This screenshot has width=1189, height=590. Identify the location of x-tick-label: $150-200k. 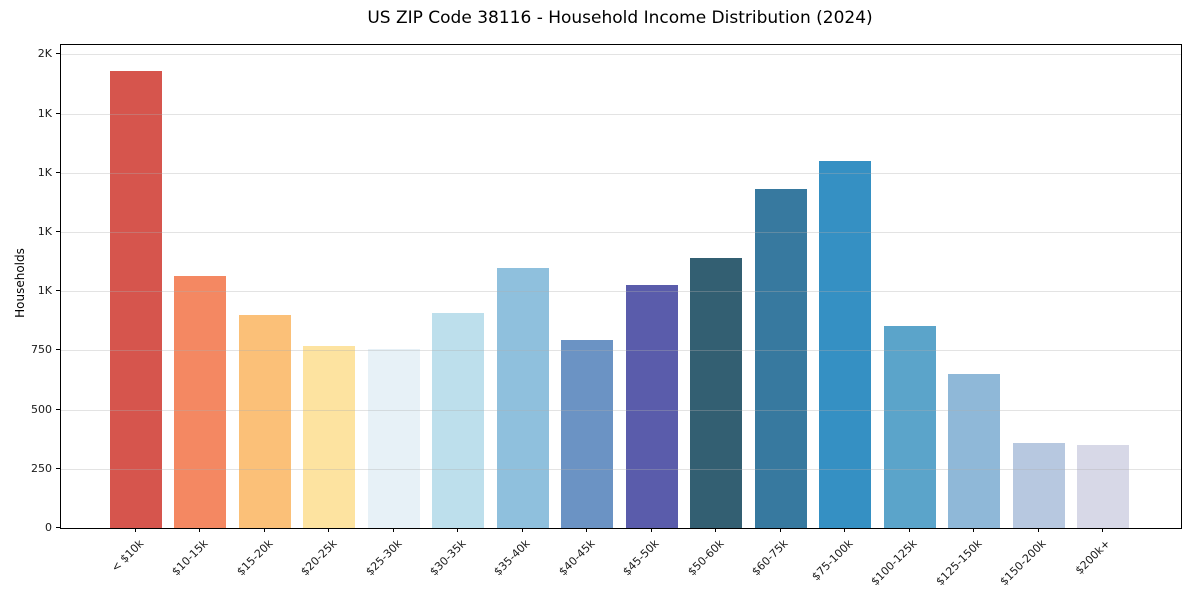
(1023, 563).